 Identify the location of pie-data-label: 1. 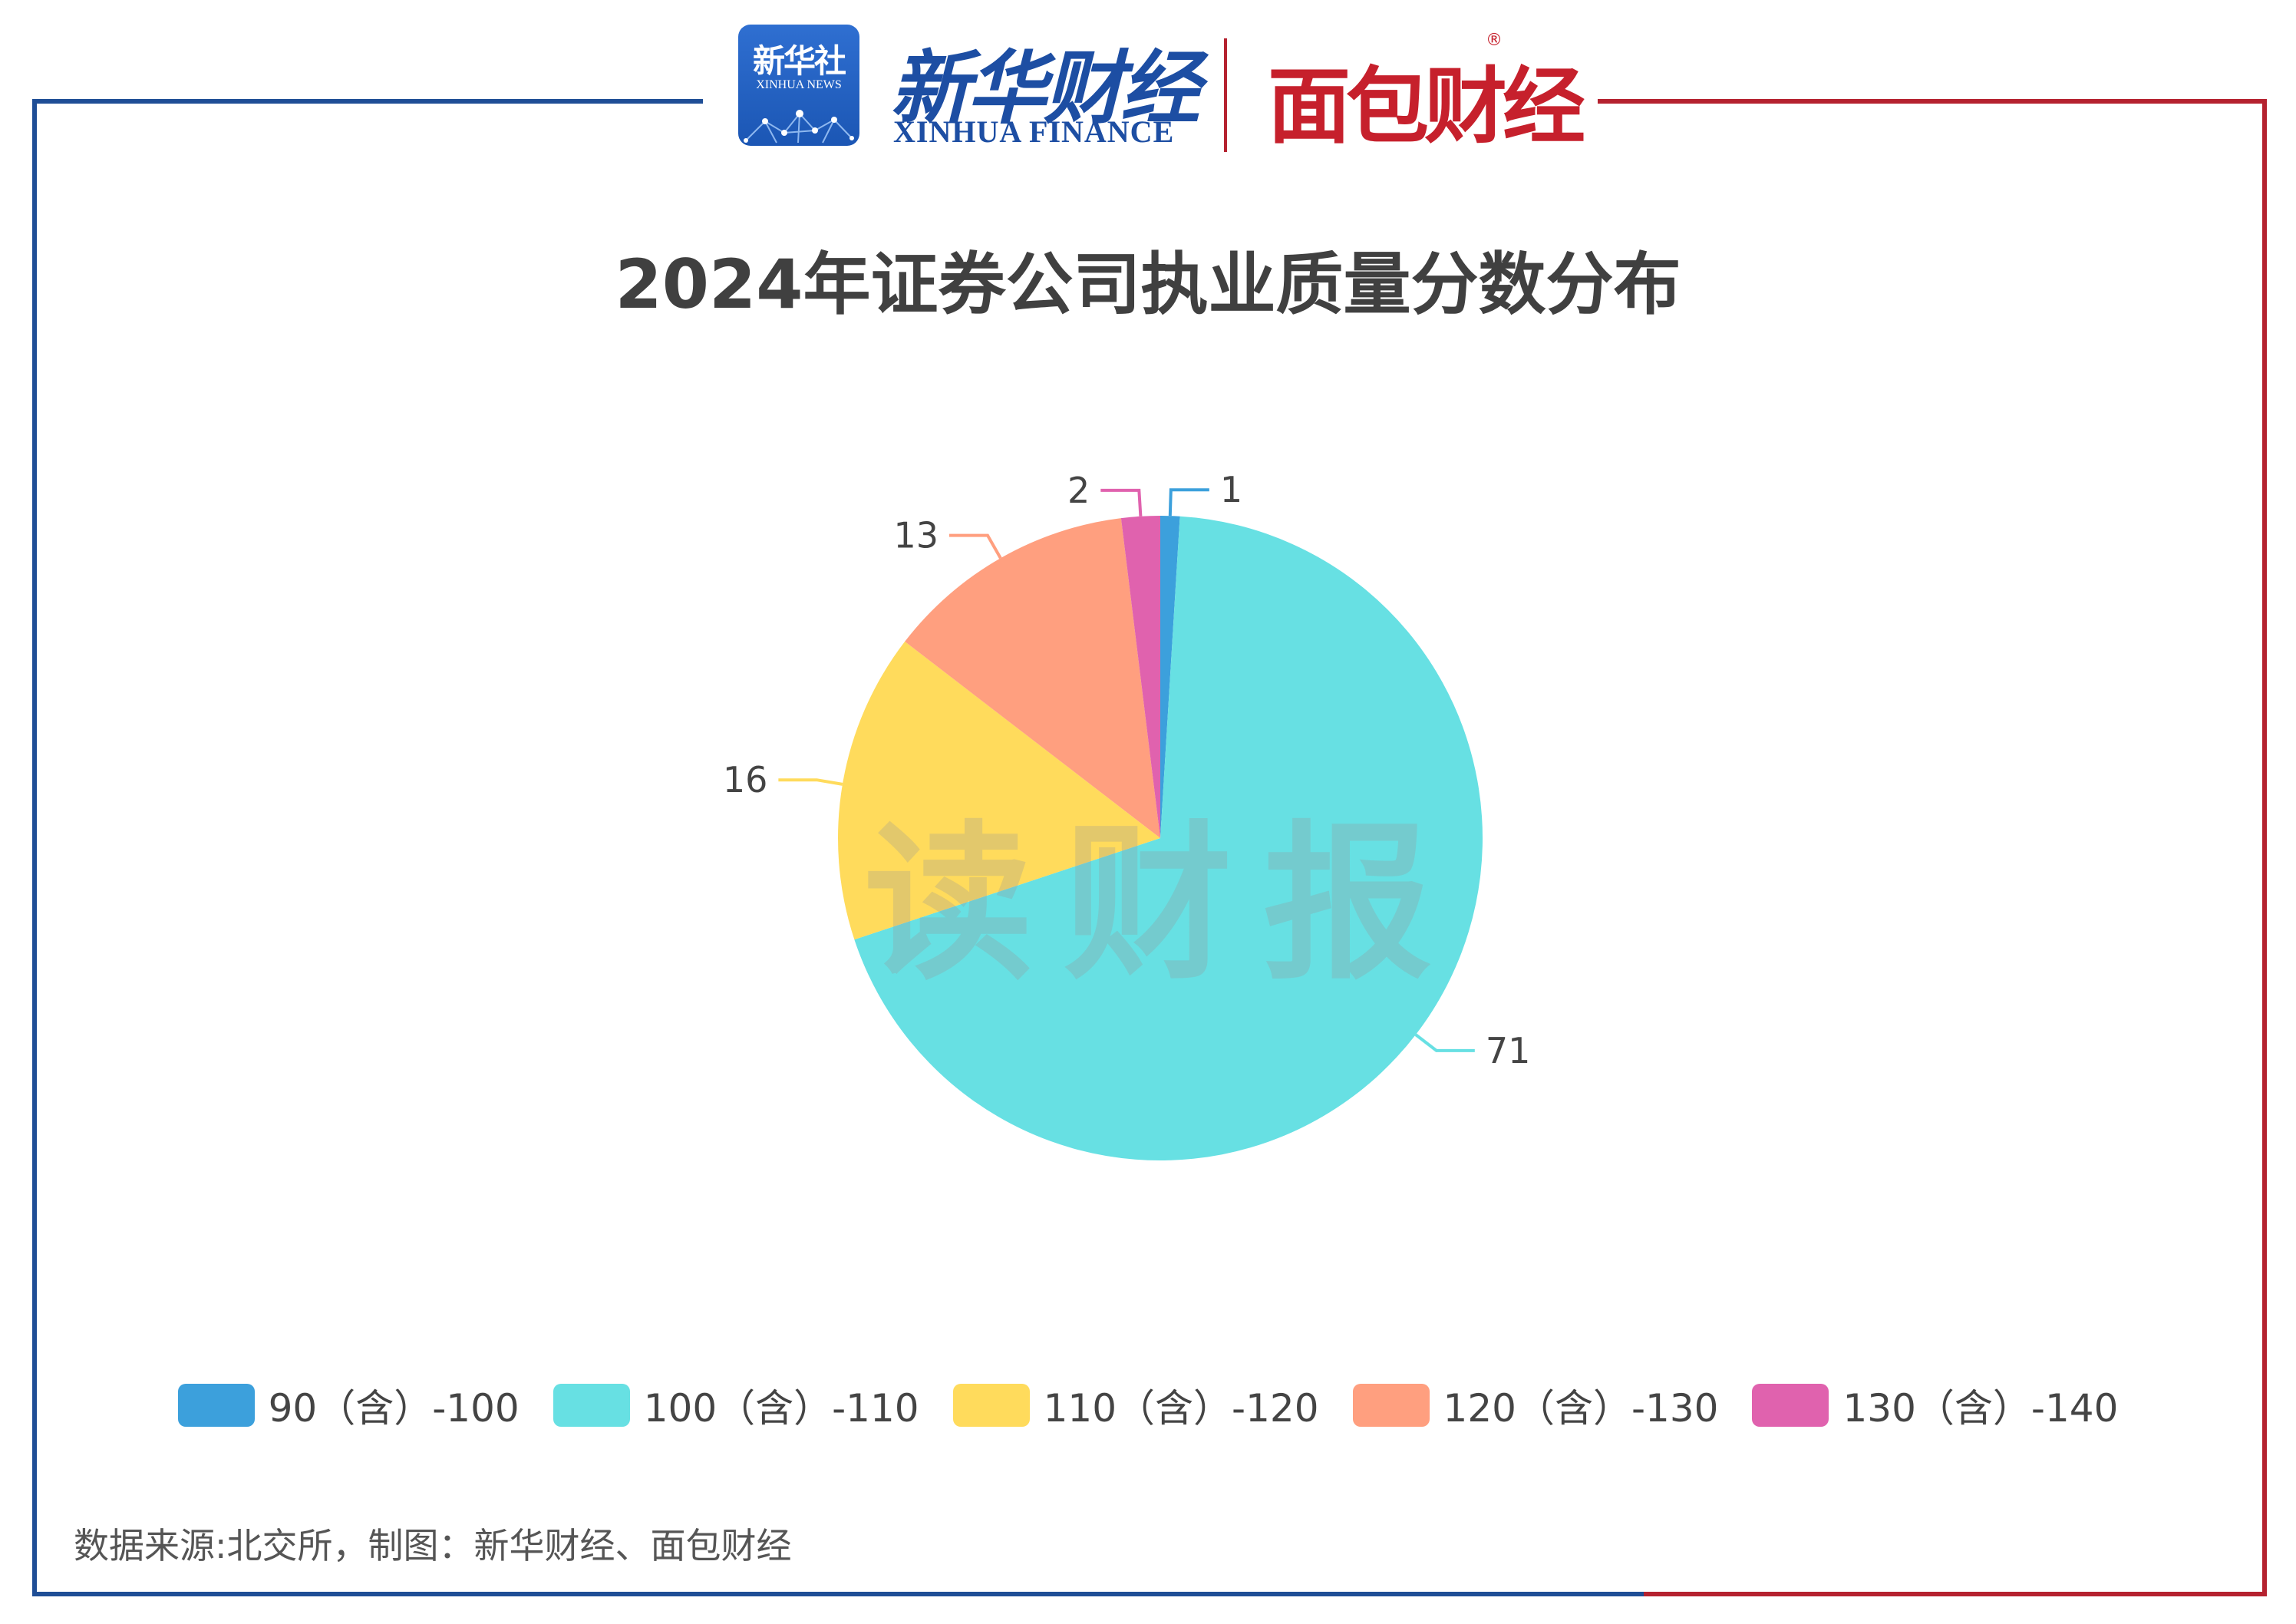
(1231, 489).